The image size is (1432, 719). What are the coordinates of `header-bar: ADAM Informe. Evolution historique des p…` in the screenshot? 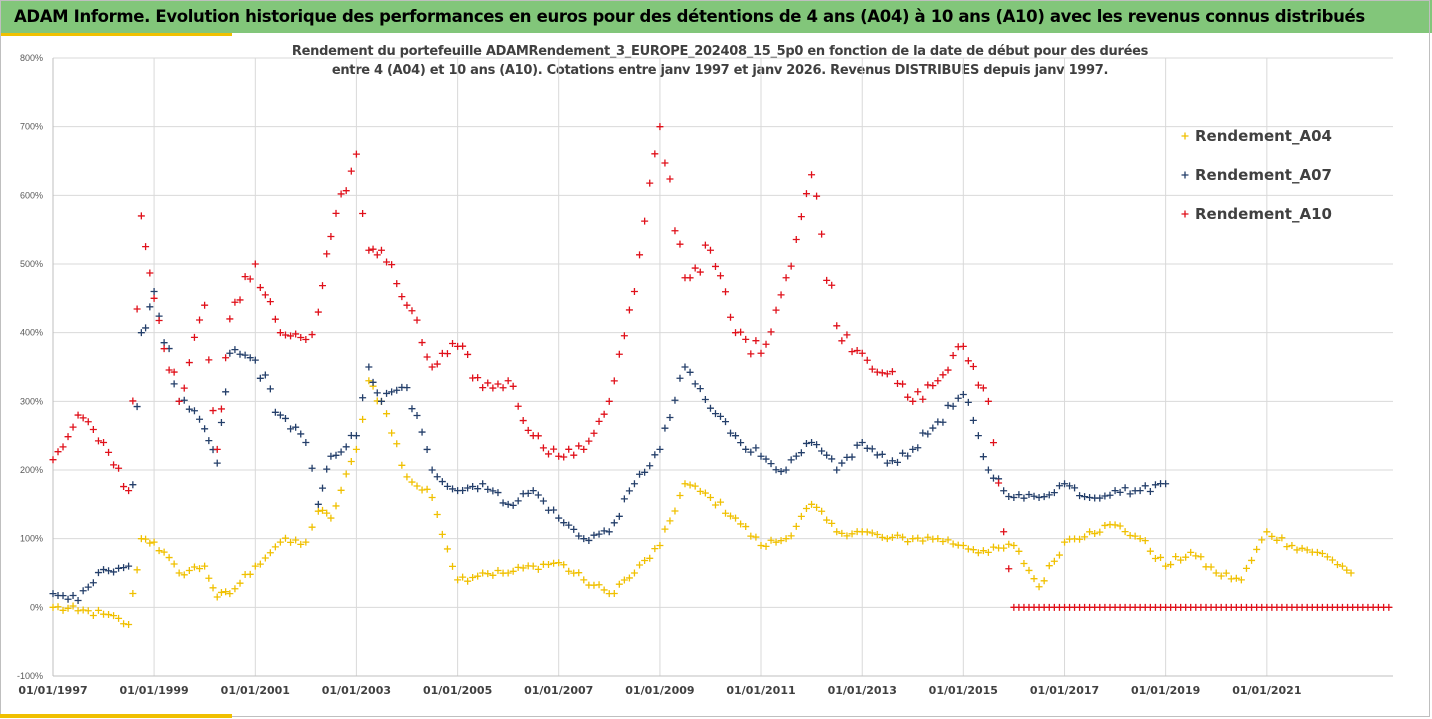 It's located at (716, 16).